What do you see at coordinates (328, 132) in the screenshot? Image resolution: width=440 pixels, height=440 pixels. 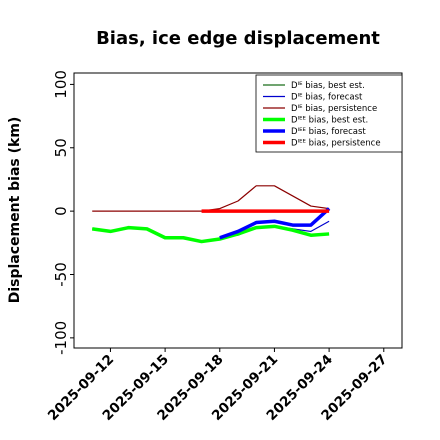 I see `legend-label: Dᴵᴱᴱ bias, forecast` at bounding box center [328, 132].